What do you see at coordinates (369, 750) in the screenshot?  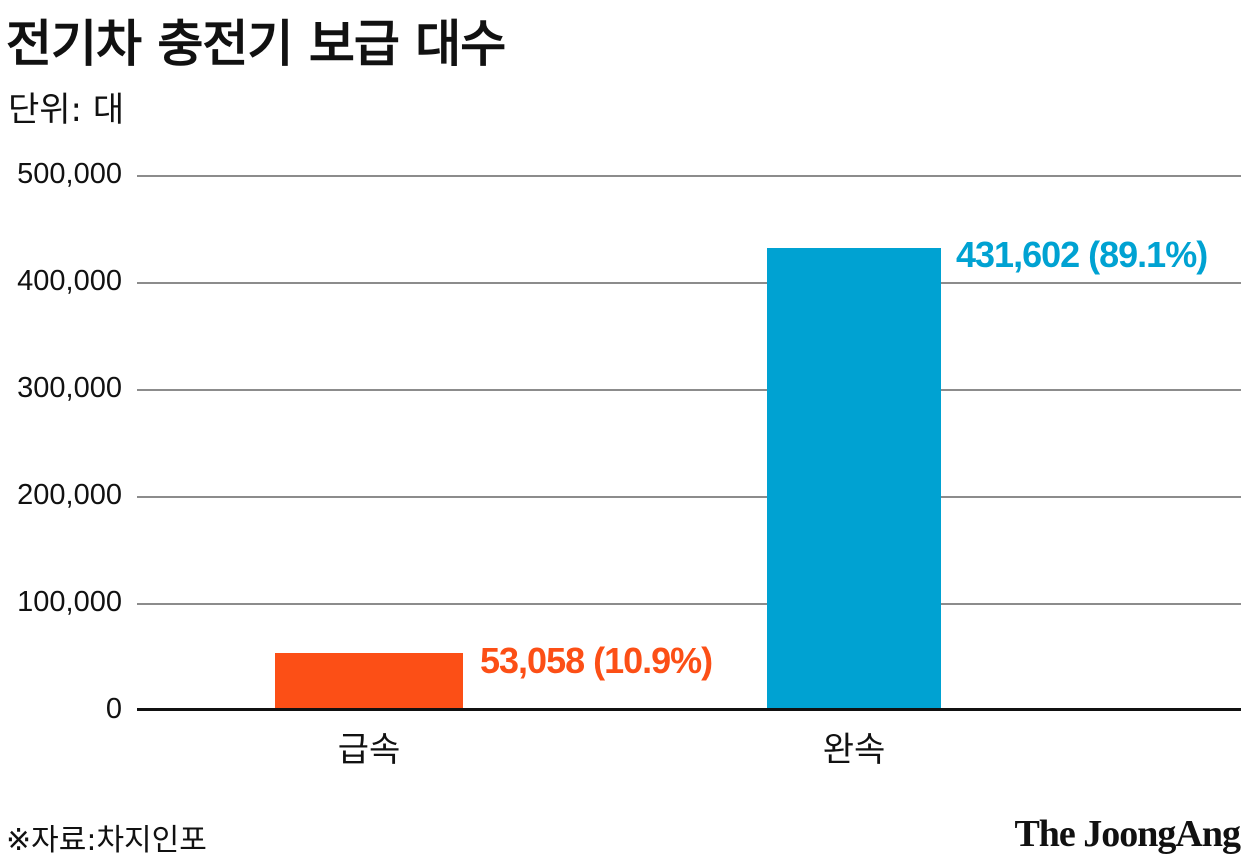 I see `category-label-fast: 급속` at bounding box center [369, 750].